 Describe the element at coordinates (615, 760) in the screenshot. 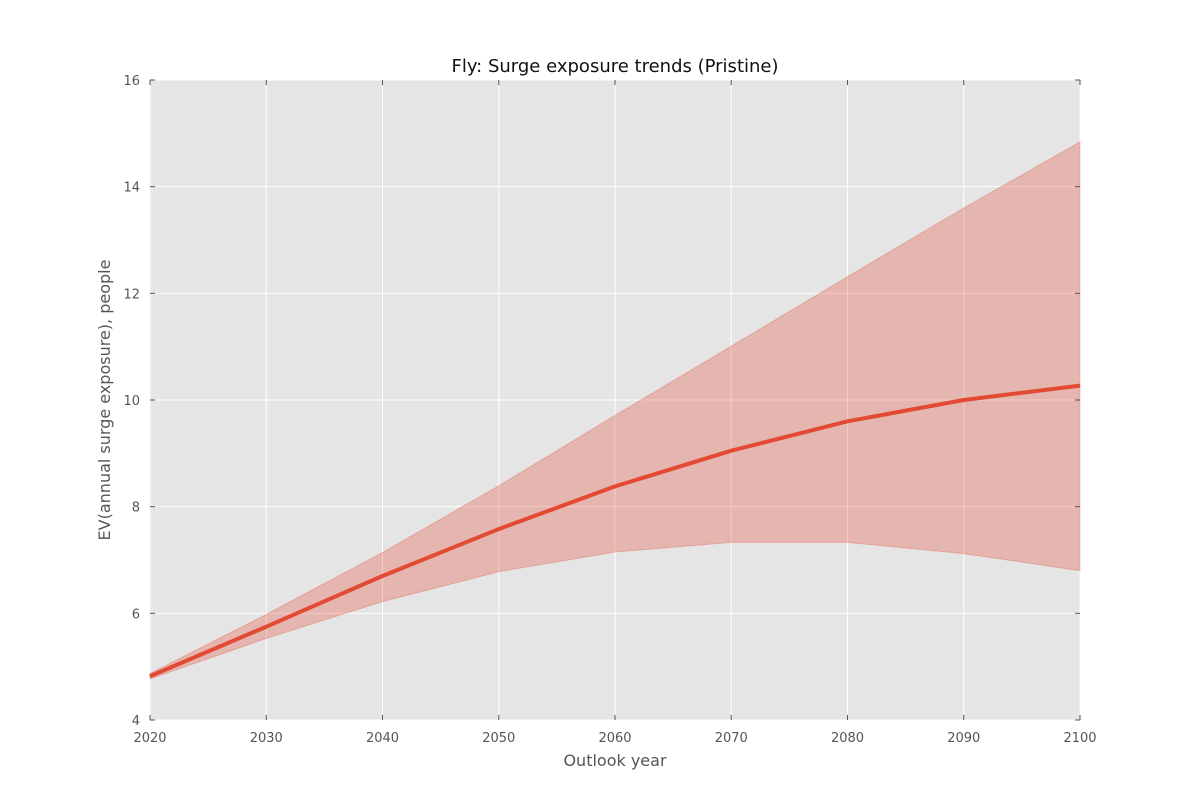

I see `x-axis-label: Outlook year` at that location.